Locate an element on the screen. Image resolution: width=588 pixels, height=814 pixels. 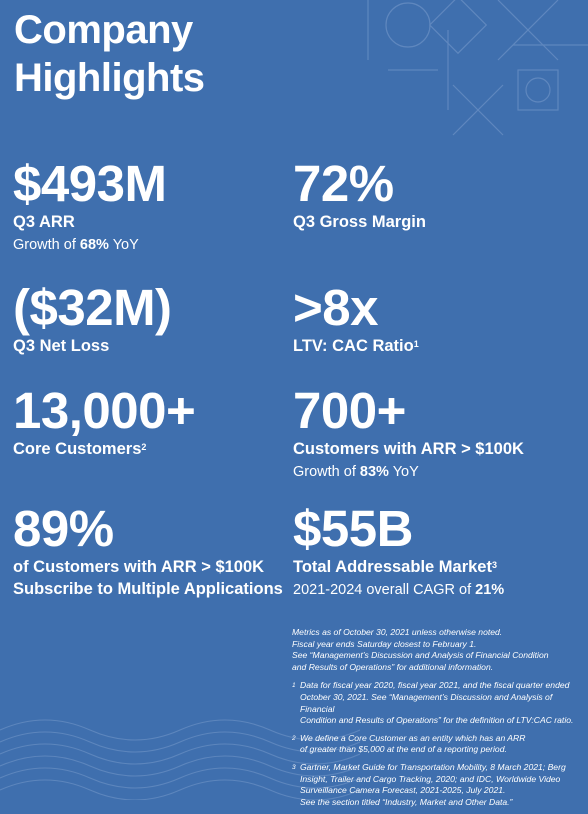
metric-value: $493M is located at coordinates (90, 183).